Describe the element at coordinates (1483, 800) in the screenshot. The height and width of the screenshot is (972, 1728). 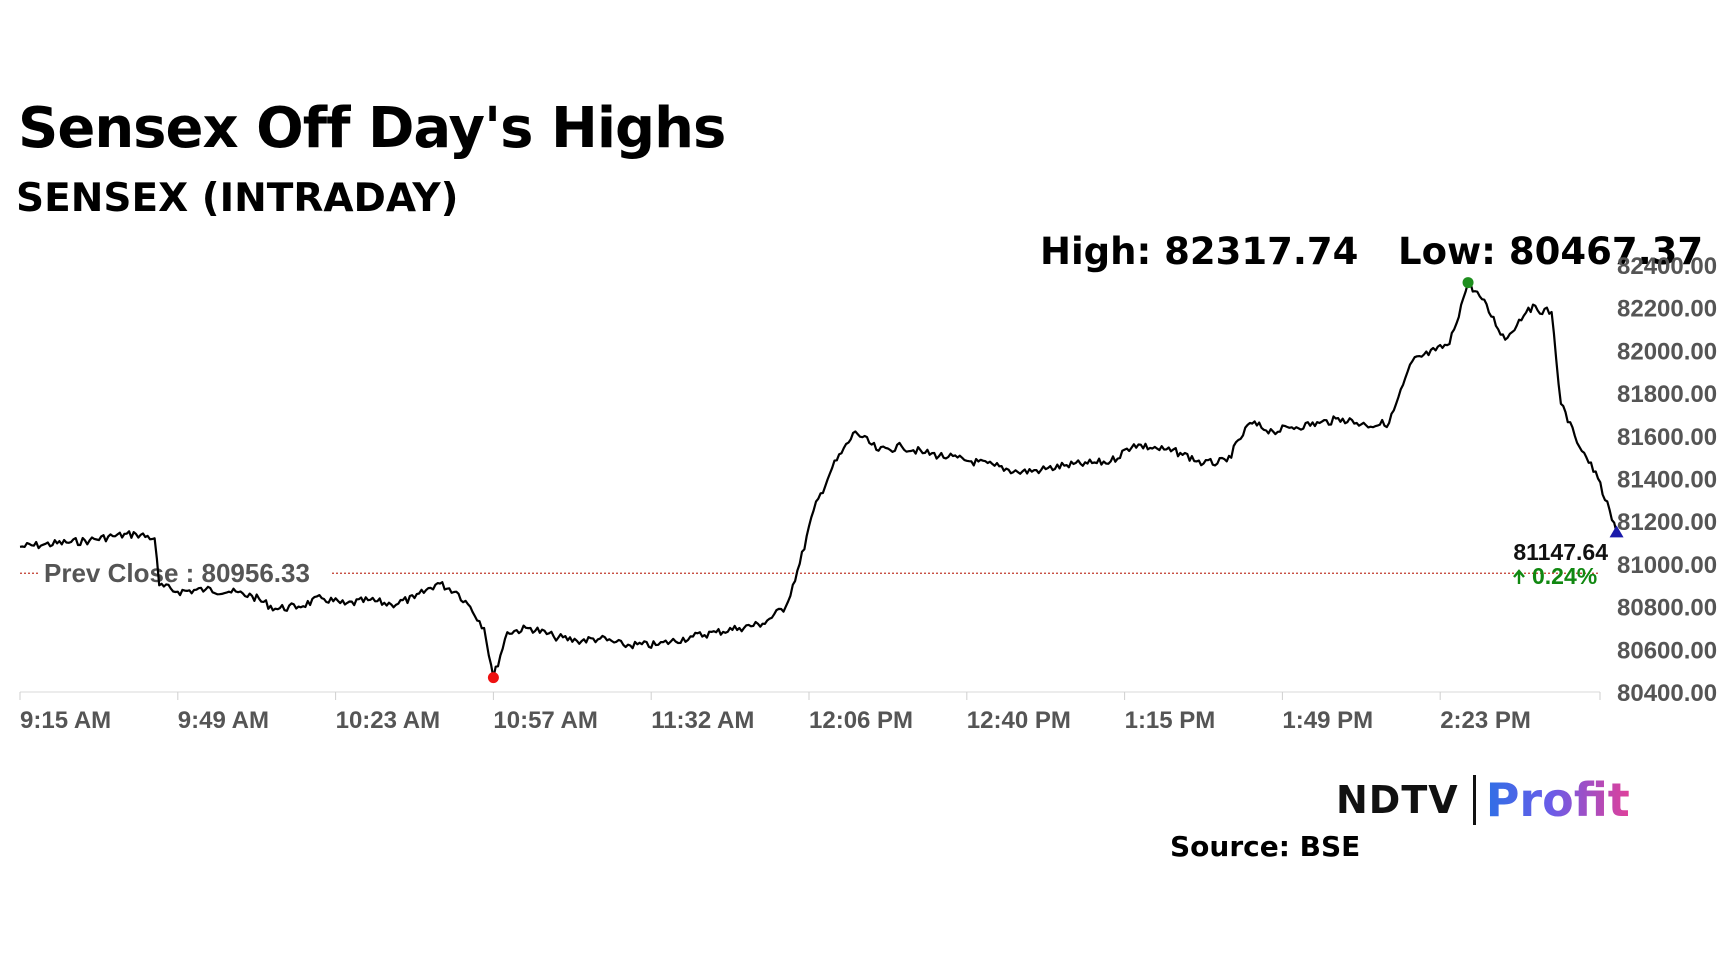
I see `ndtv-profit-logo: NDTV Profit` at that location.